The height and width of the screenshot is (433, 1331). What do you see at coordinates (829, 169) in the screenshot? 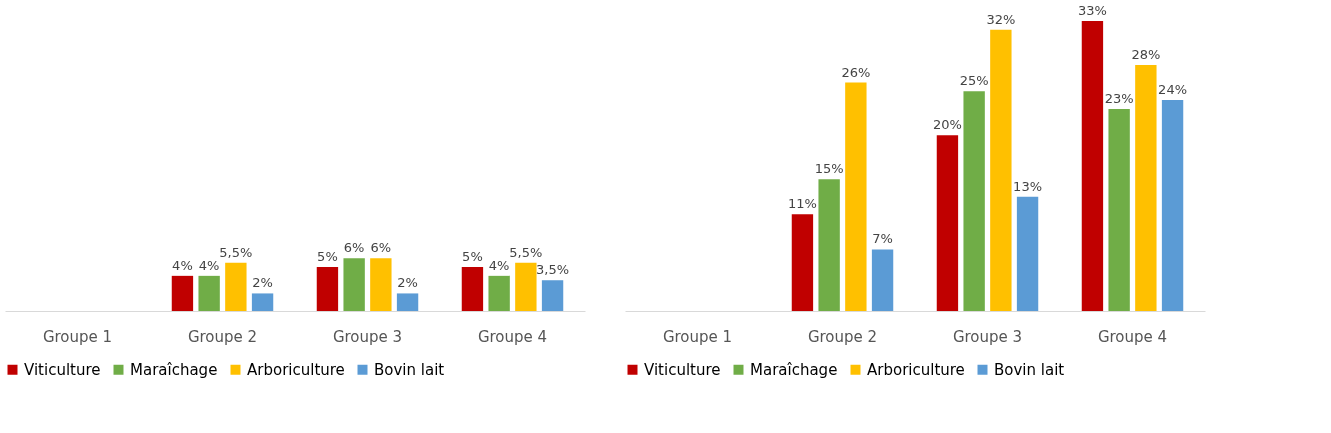
I see `data-label: 15%` at bounding box center [829, 169].